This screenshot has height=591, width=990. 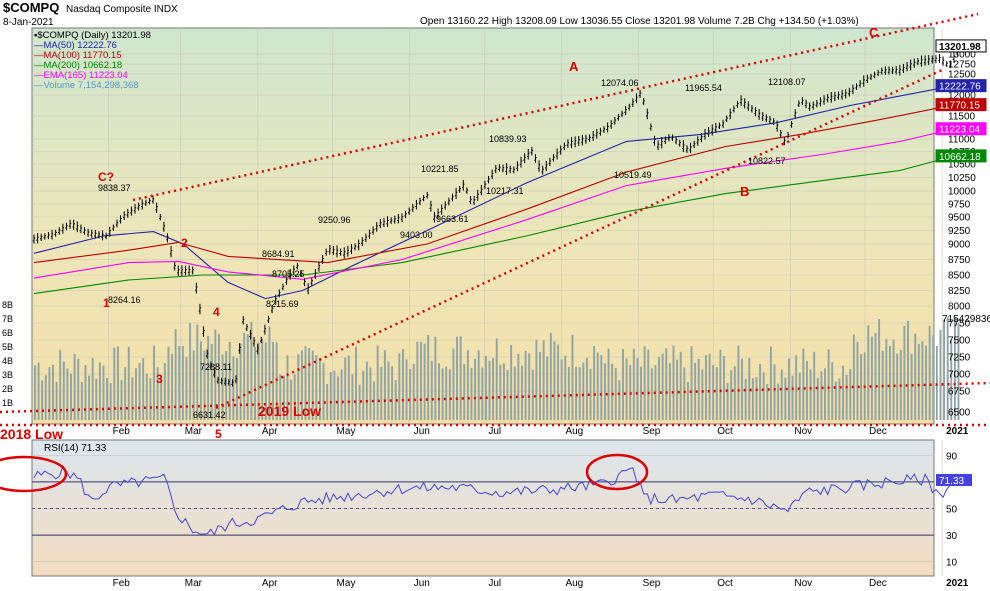 I want to click on rsi-x-tick-Aug: Aug, so click(x=574, y=583).